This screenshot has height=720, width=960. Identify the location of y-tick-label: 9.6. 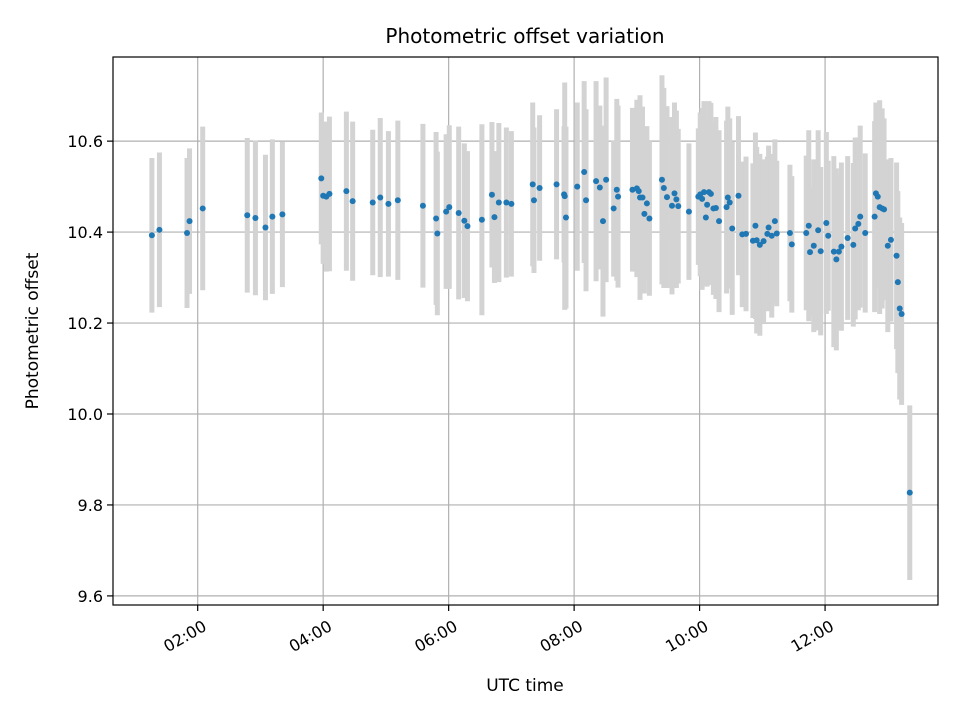
(90, 596).